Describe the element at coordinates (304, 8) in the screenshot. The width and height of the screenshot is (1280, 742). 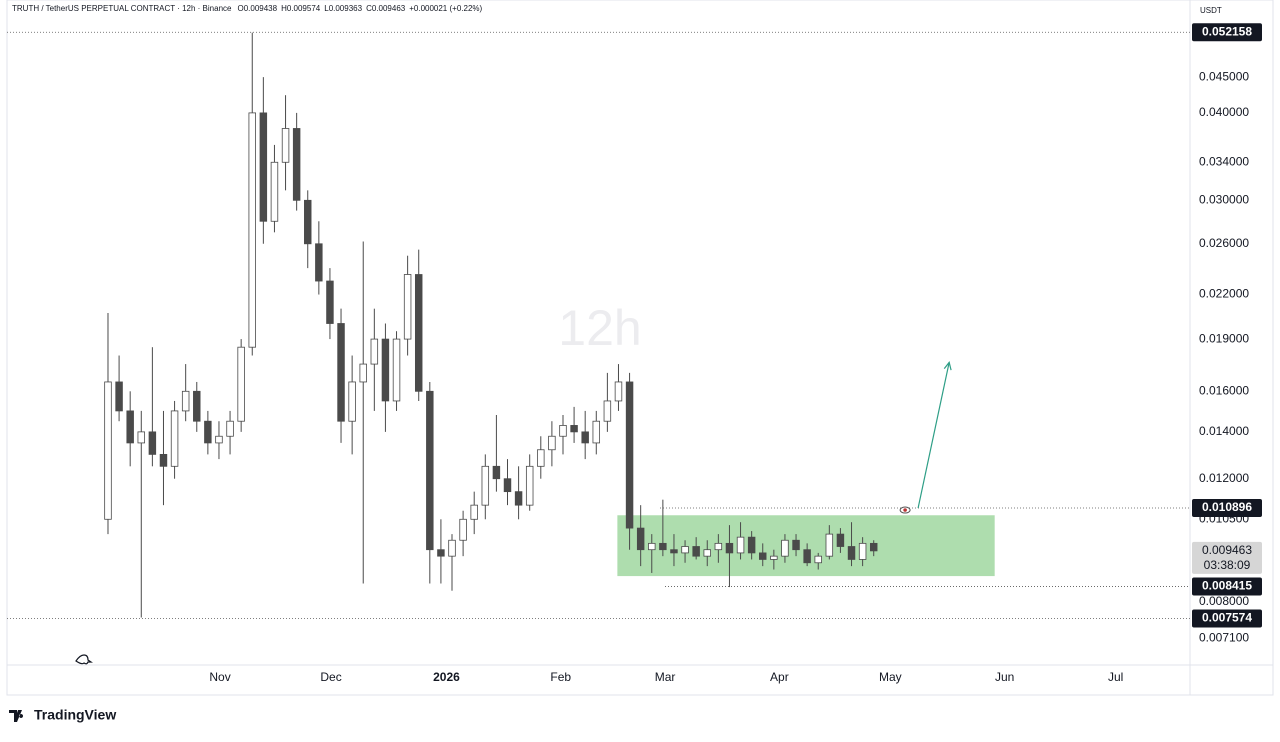
I see `header-value: 0.009574` at that location.